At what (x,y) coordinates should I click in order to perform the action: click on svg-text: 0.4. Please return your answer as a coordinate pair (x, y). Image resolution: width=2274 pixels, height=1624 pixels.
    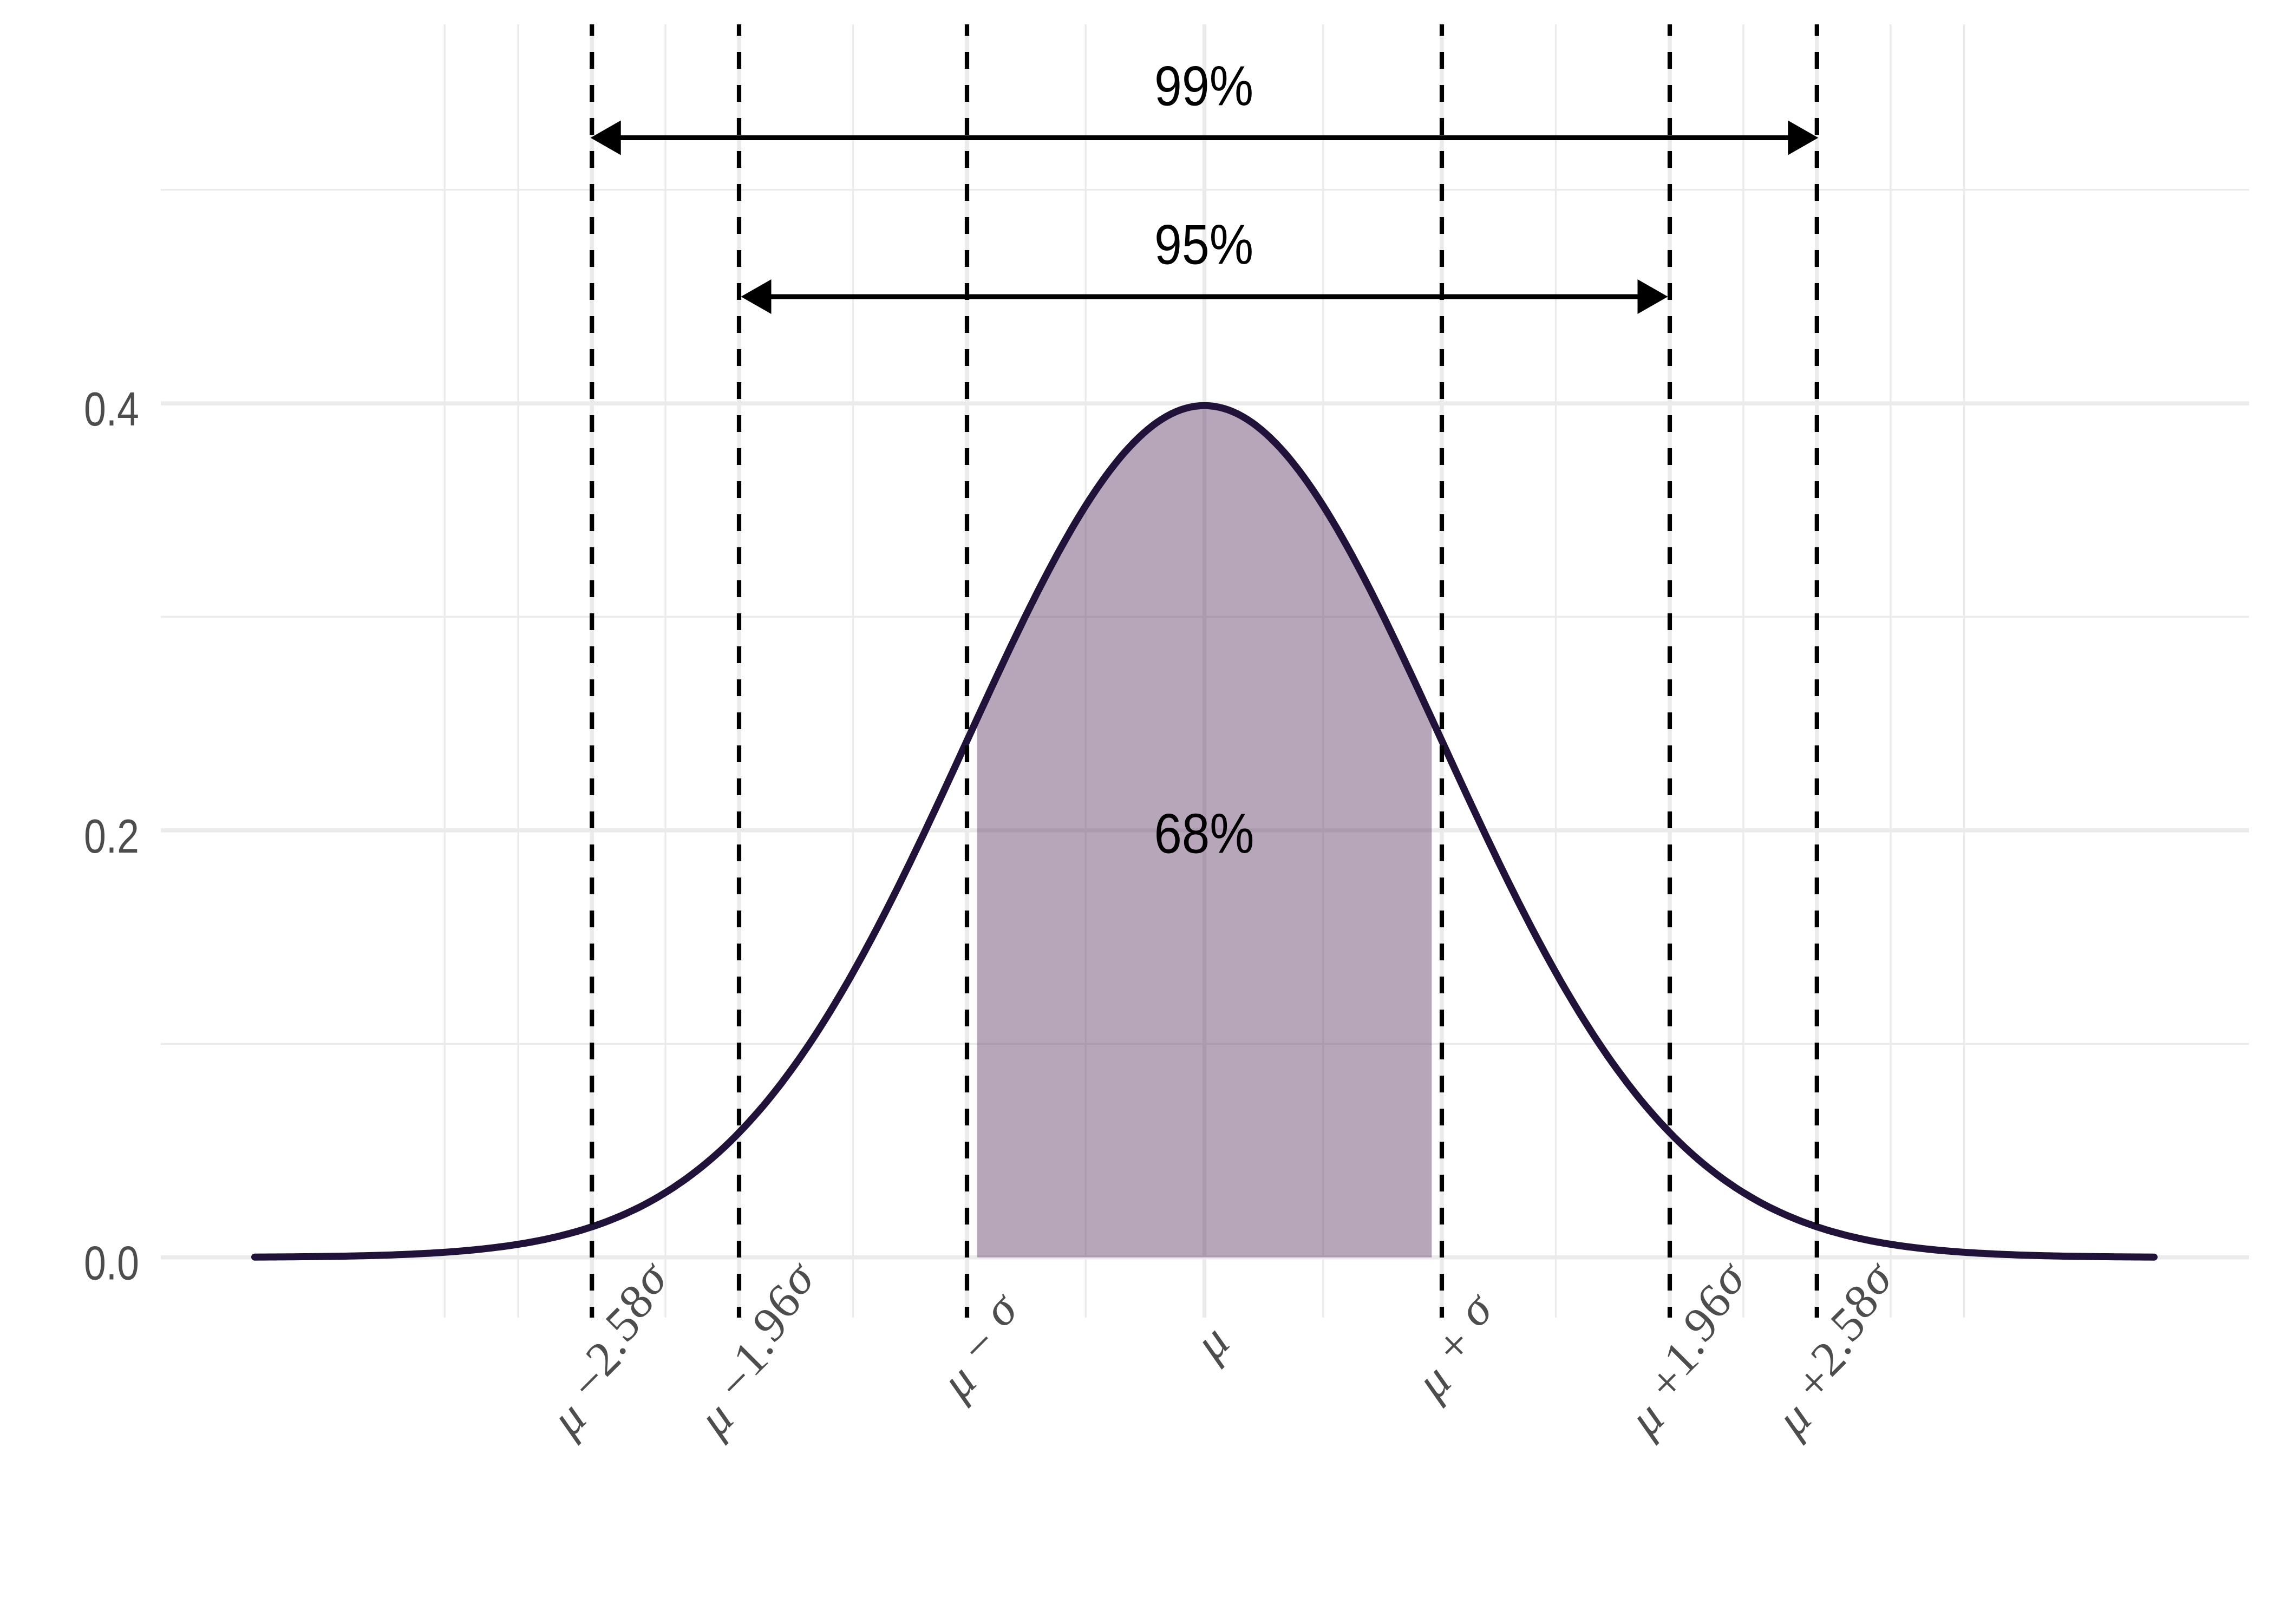
    Looking at the image, I should click on (112, 409).